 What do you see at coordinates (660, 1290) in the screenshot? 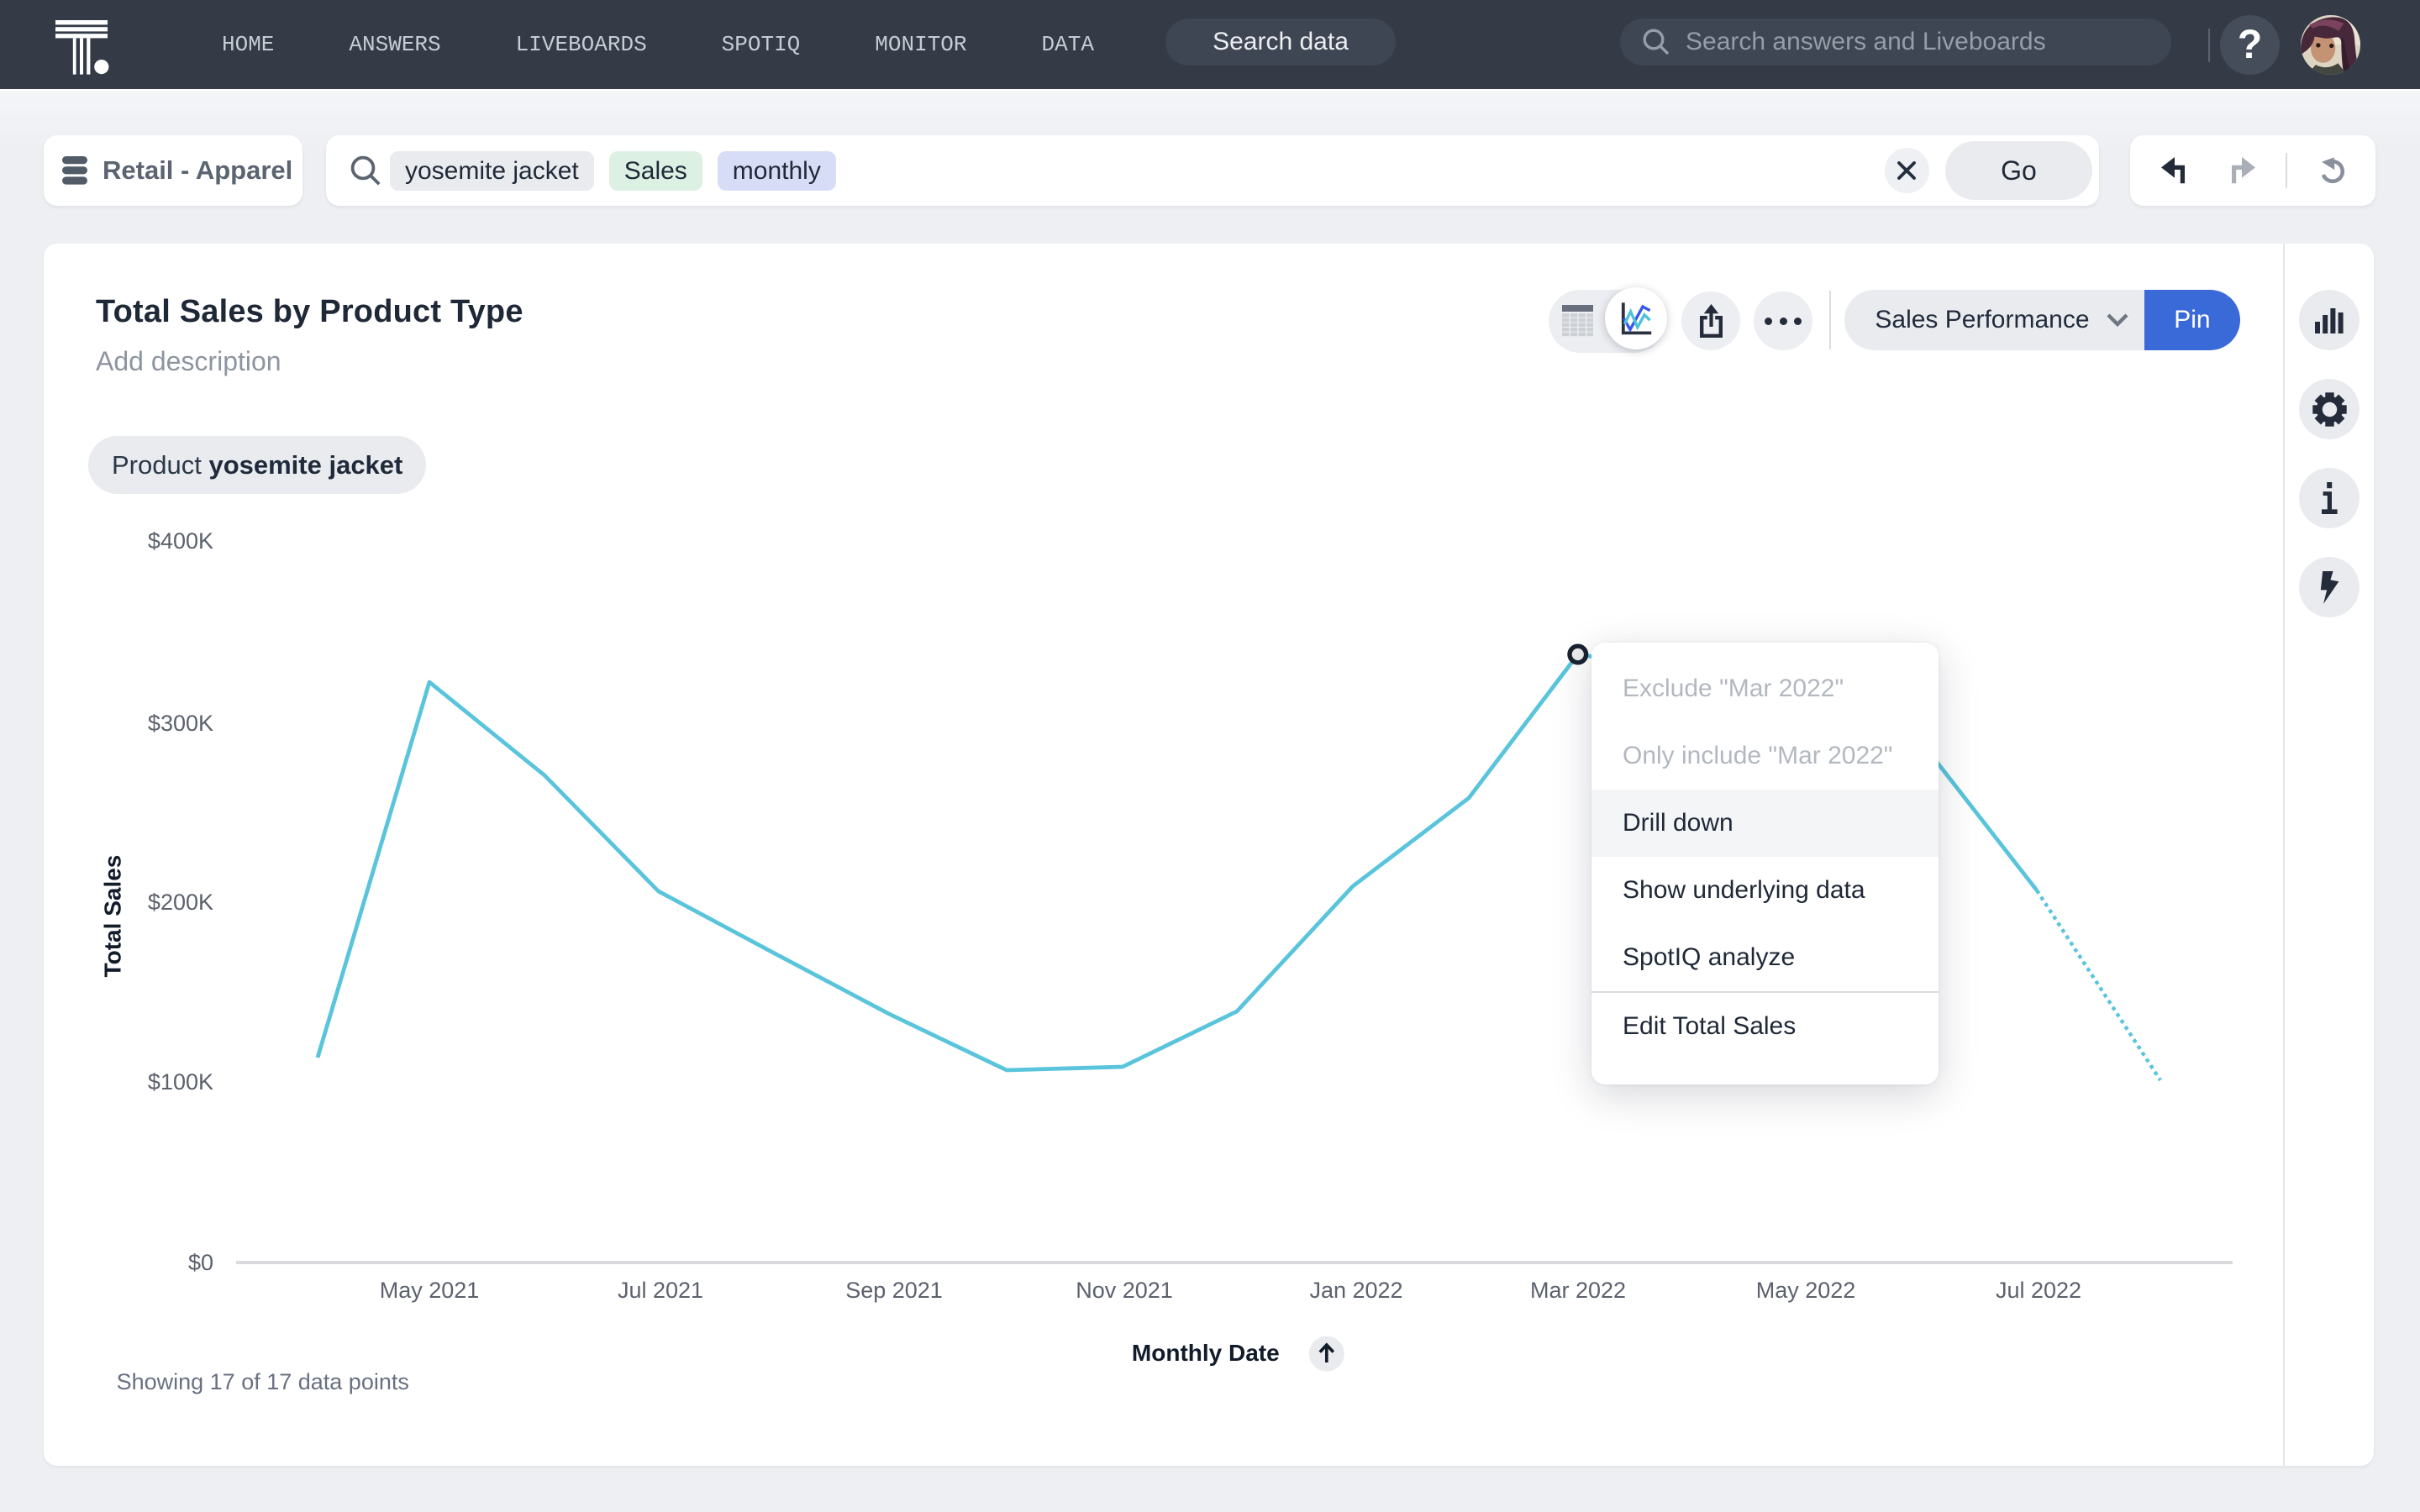
I see `svg-text: Jul 2021` at bounding box center [660, 1290].